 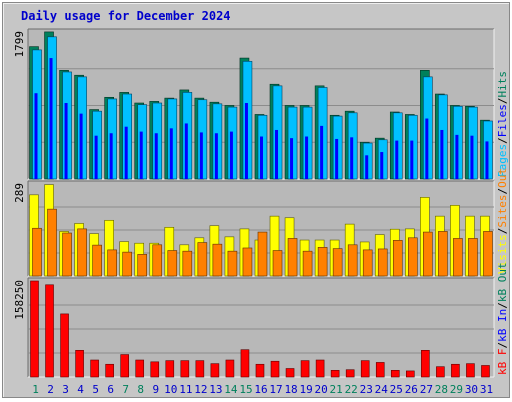 I want to click on day-label: 15, so click(x=245, y=389).